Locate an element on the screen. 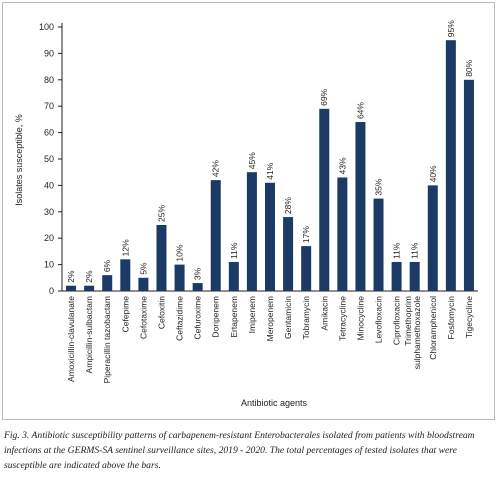 The height and width of the screenshot is (482, 499). data-label: 45% is located at coordinates (252, 160).